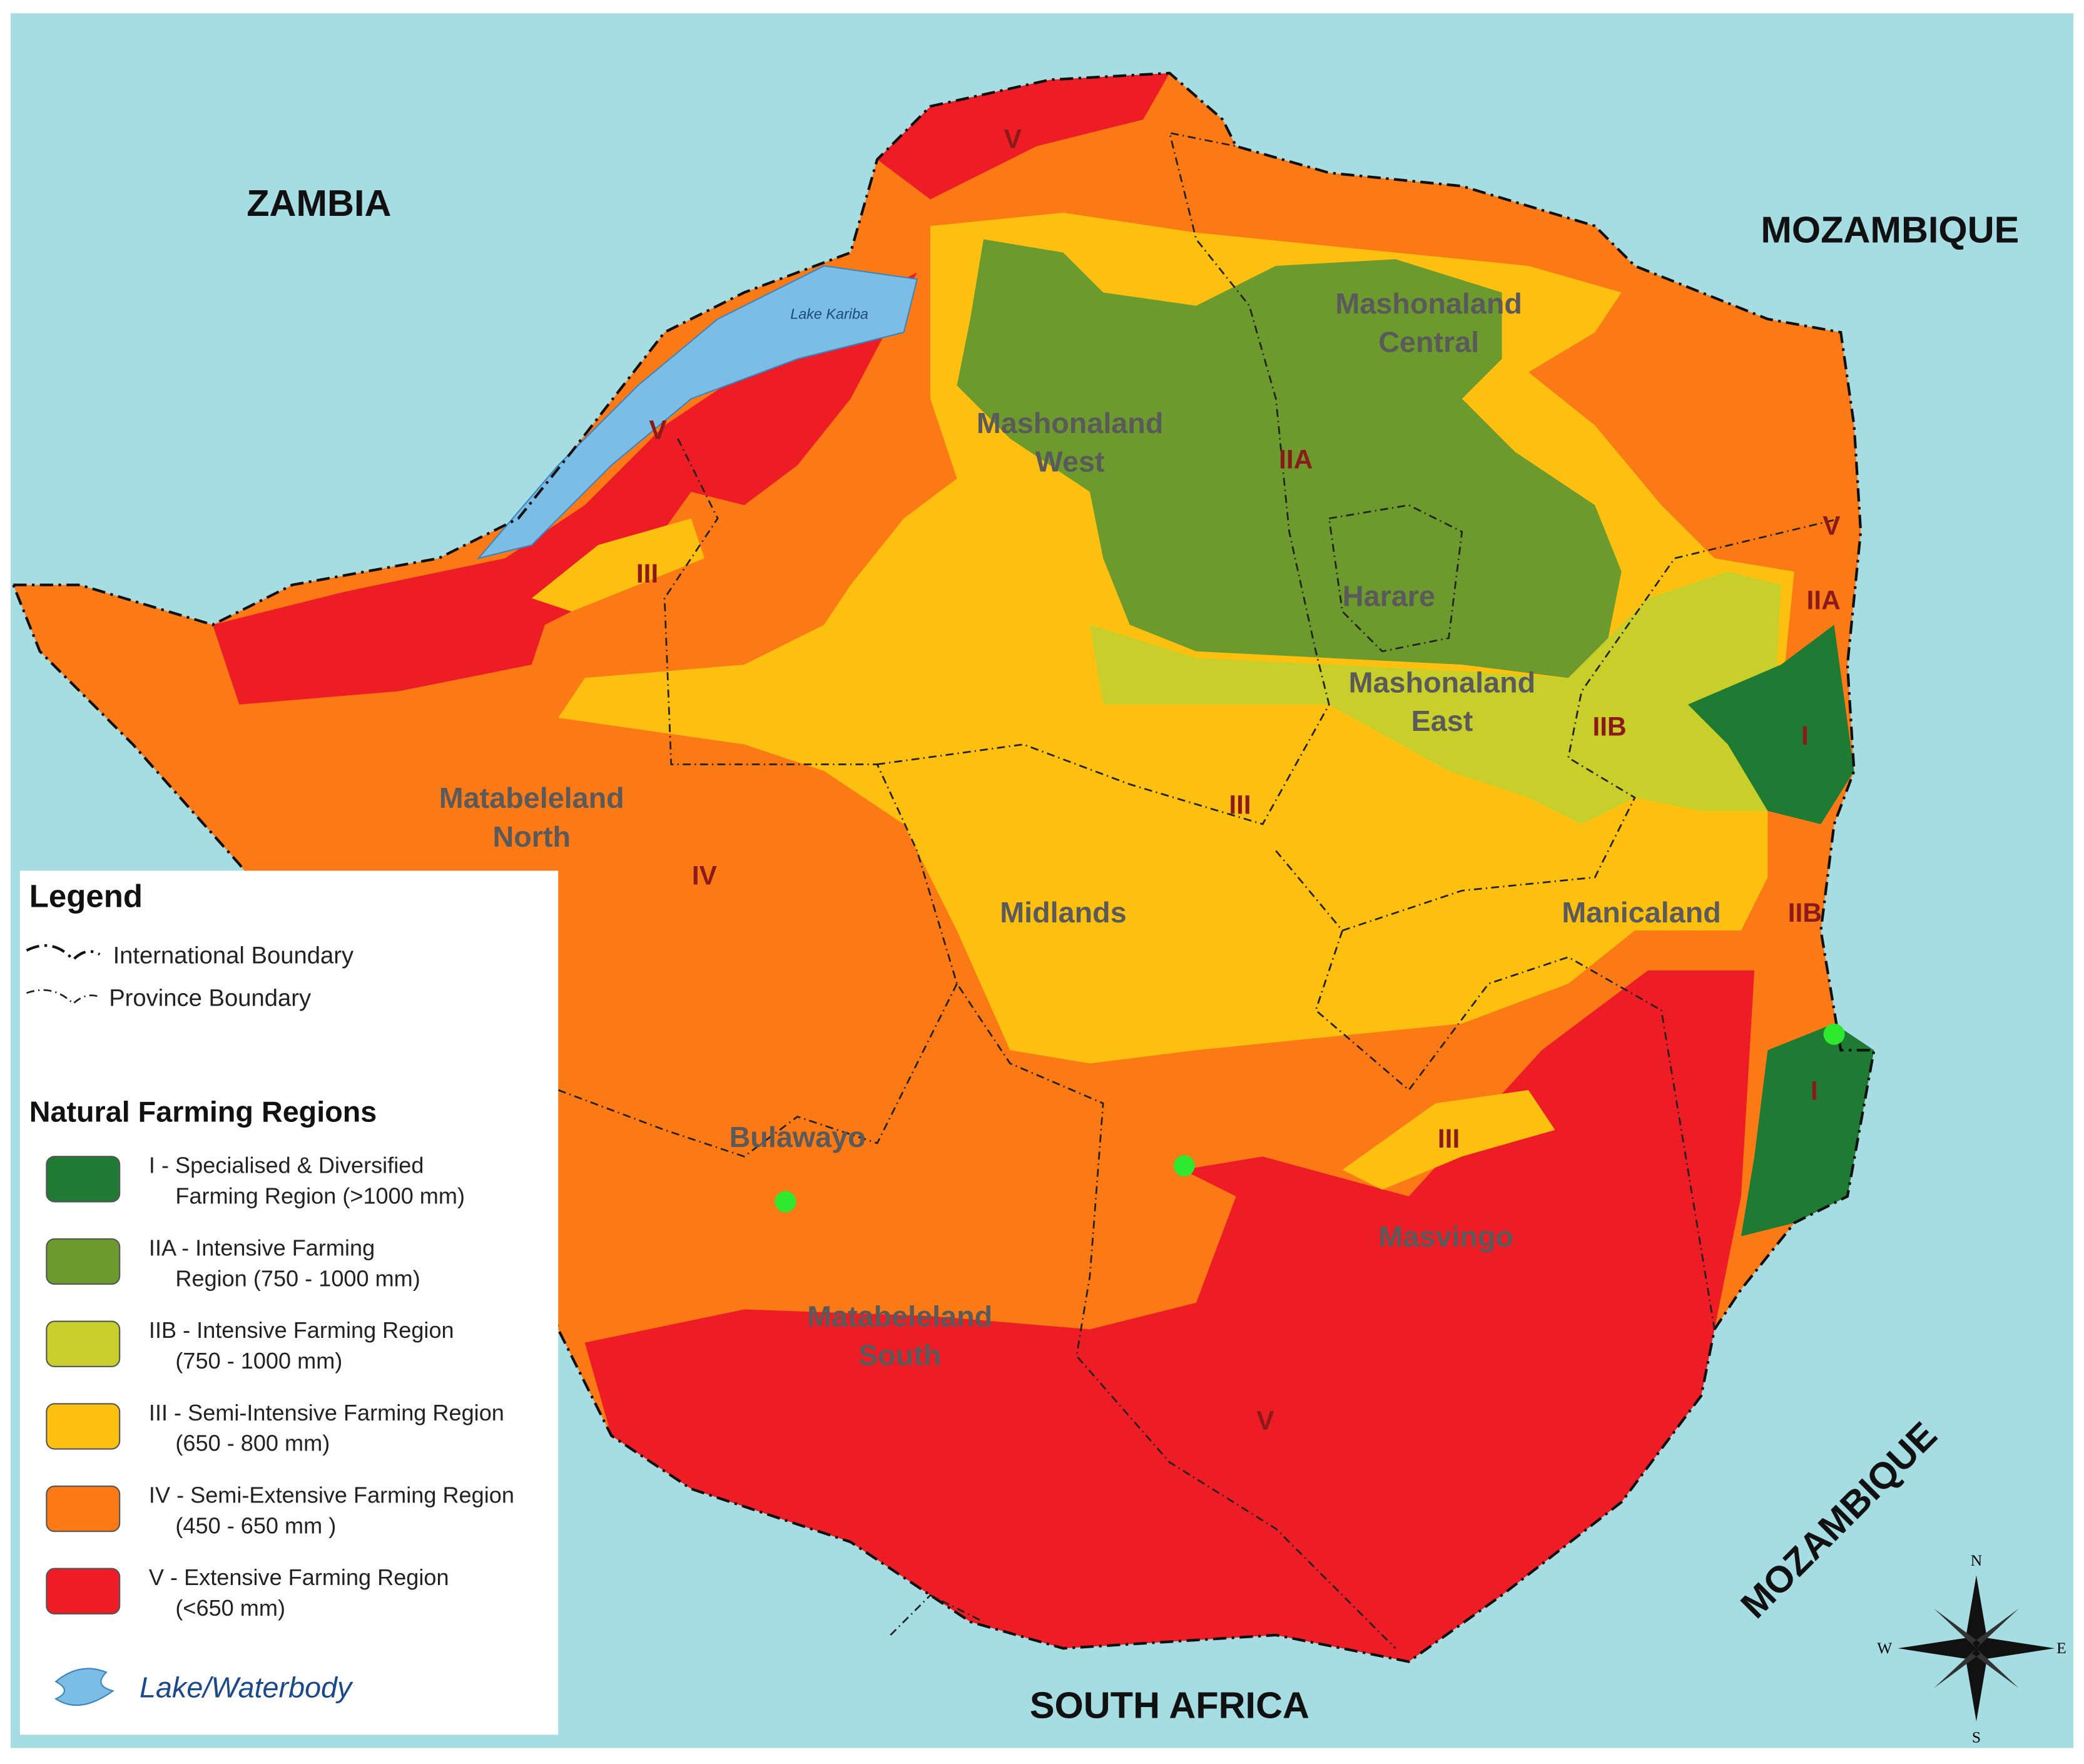  Describe the element at coordinates (1442, 721) in the screenshot. I see `province-label: East` at that location.